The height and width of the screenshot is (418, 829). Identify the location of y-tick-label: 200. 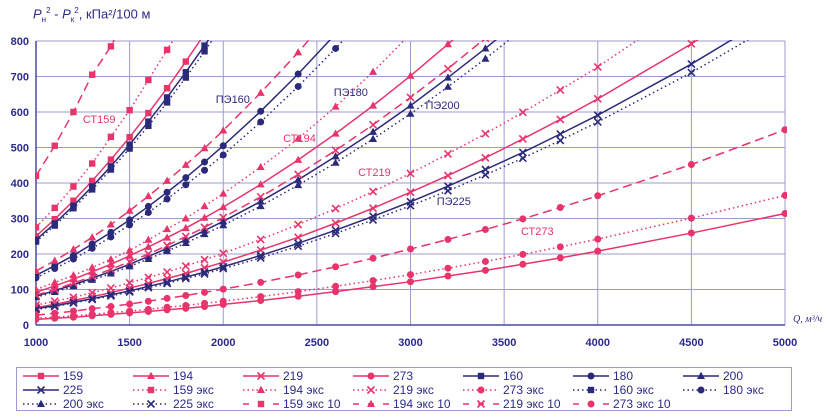
(20, 255).